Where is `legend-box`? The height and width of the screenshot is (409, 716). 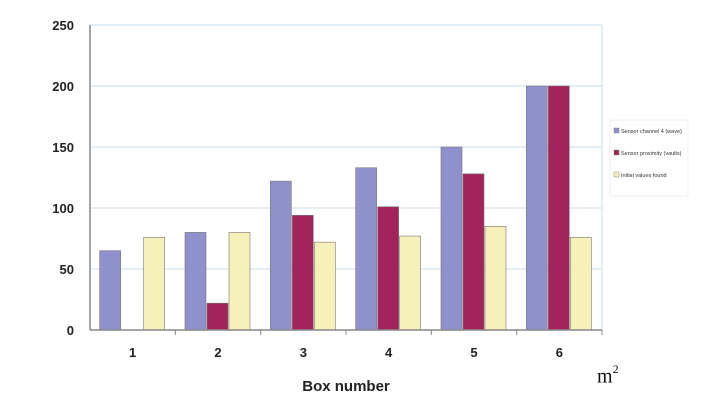
legend-box is located at coordinates (649, 158).